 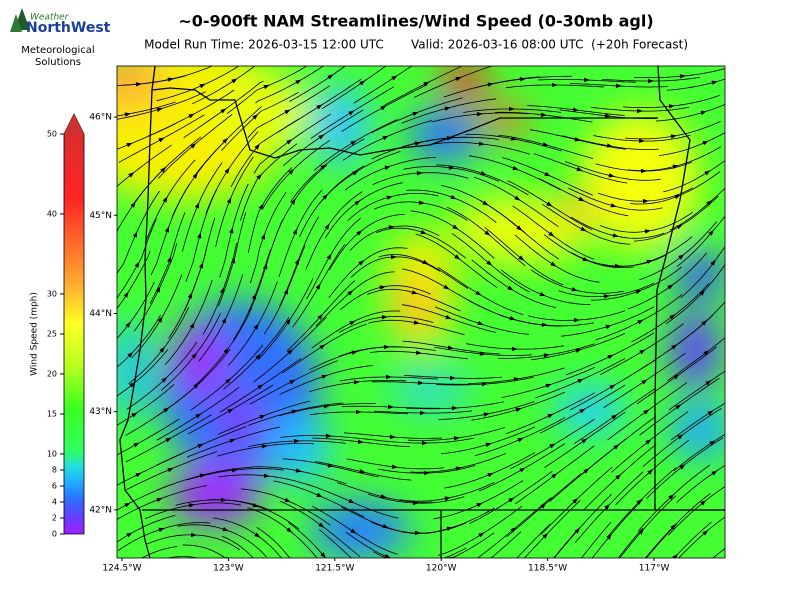 I want to click on colorbar-tick-label: 25, so click(x=52, y=334).